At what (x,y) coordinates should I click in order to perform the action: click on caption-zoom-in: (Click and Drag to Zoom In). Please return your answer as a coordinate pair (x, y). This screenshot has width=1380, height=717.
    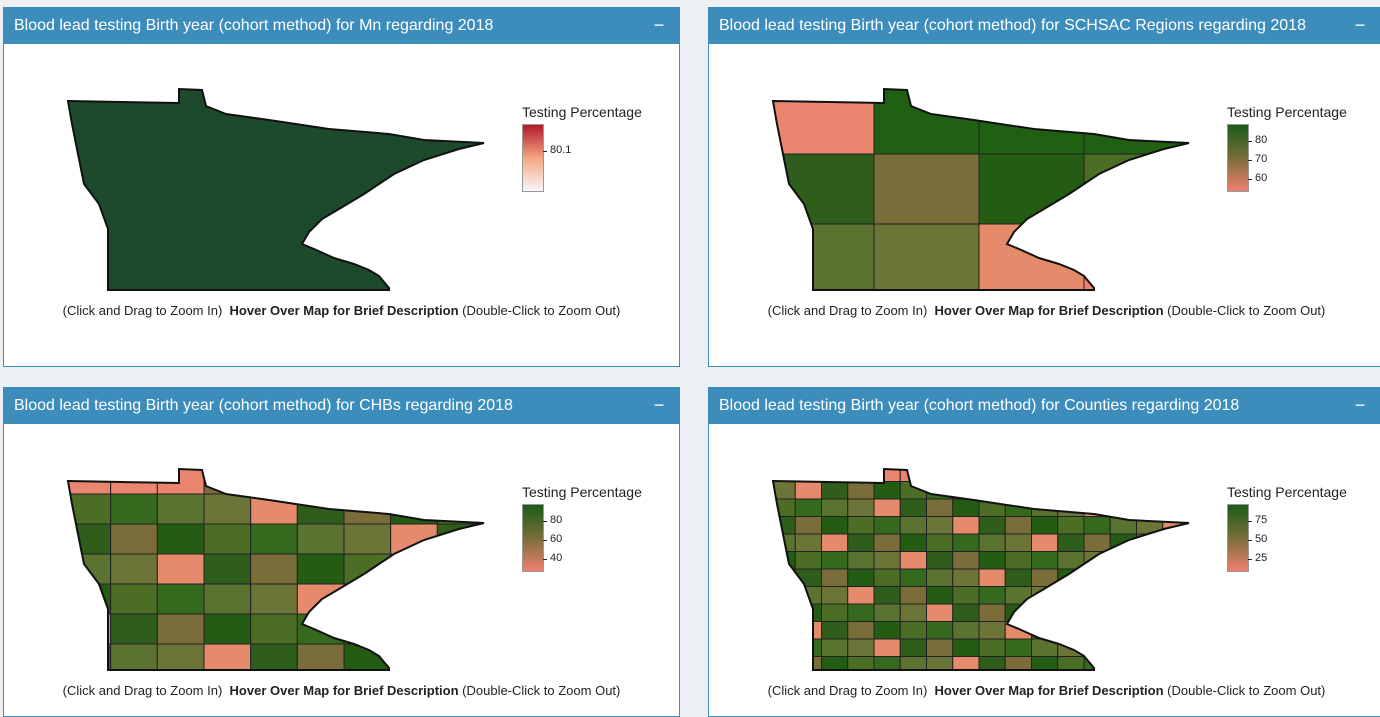
    Looking at the image, I should click on (847, 310).